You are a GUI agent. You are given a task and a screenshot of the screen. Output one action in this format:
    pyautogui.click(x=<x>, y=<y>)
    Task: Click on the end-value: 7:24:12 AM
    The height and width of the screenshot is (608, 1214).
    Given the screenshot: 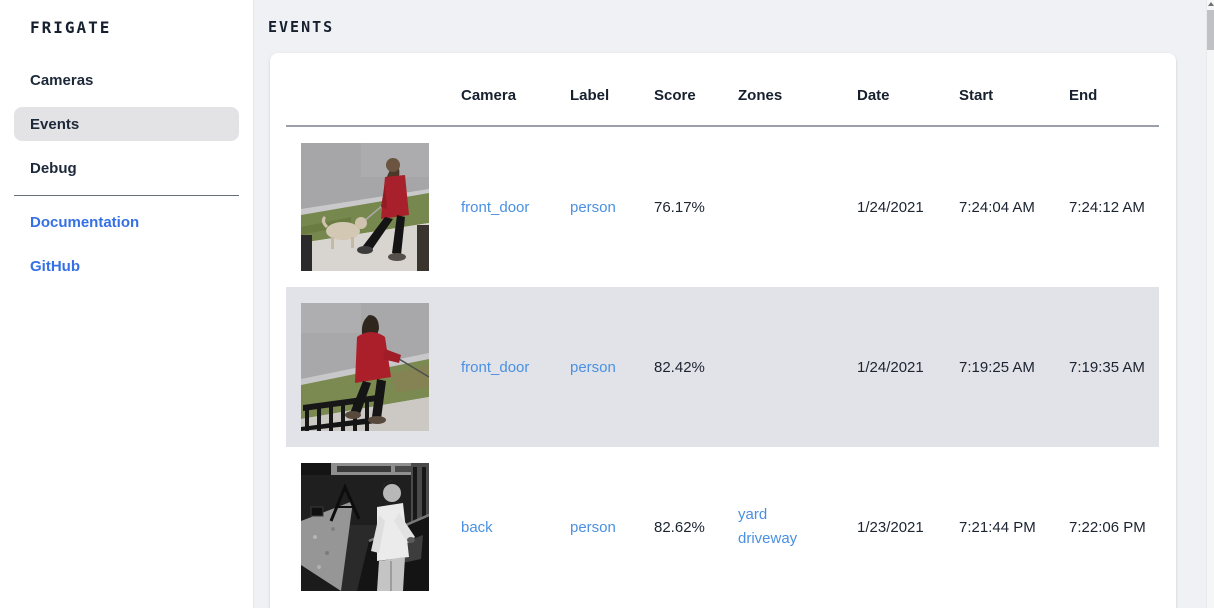 What is the action you would take?
    pyautogui.click(x=1107, y=207)
    